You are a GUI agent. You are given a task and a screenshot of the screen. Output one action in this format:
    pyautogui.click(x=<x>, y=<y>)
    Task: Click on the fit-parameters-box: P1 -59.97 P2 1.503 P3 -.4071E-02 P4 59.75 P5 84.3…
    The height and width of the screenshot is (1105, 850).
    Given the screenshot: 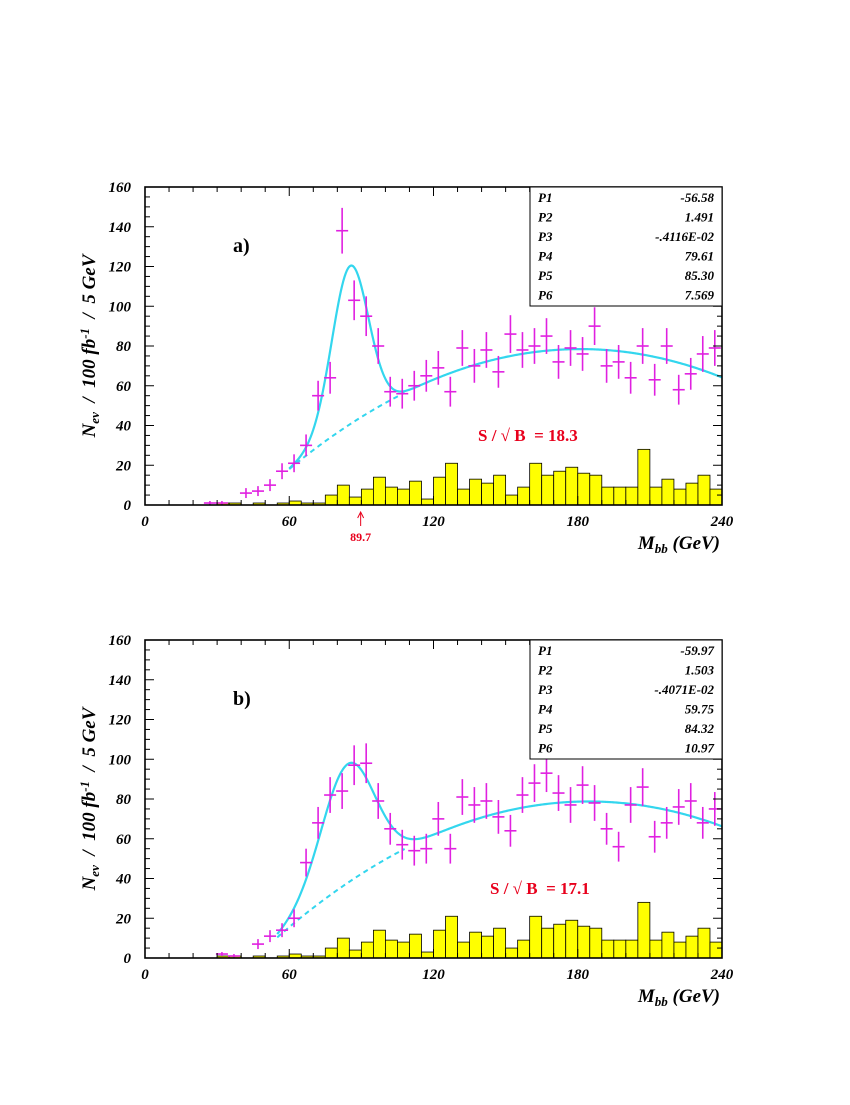 What is the action you would take?
    pyautogui.click(x=626, y=699)
    